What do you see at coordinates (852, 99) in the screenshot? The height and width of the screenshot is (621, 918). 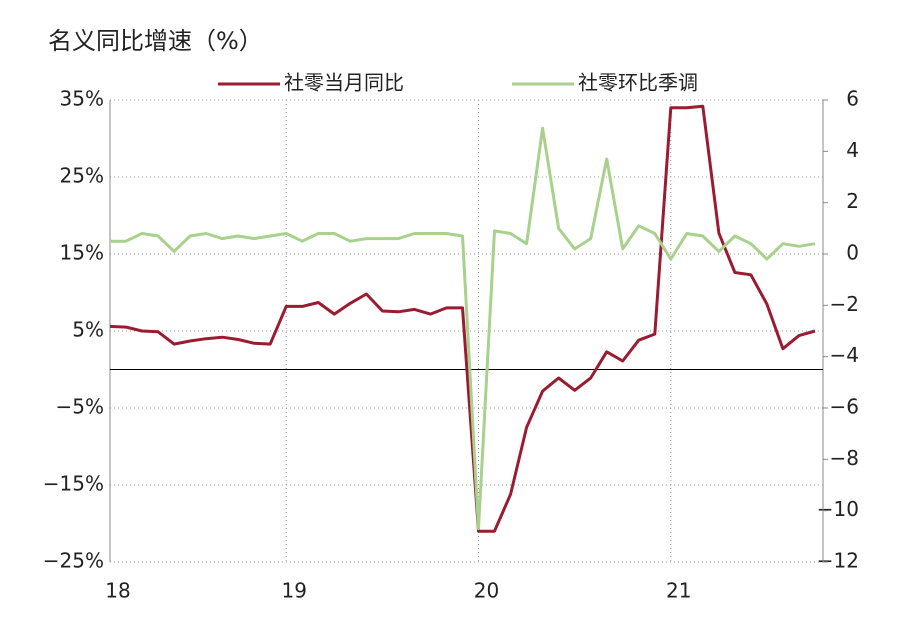 I see `y2-tick-label: 6` at bounding box center [852, 99].